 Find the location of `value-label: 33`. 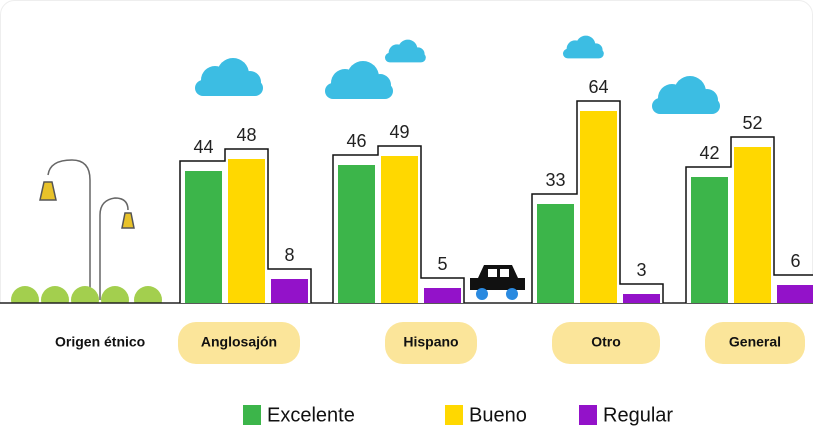

value-label: 33 is located at coordinates (555, 180).